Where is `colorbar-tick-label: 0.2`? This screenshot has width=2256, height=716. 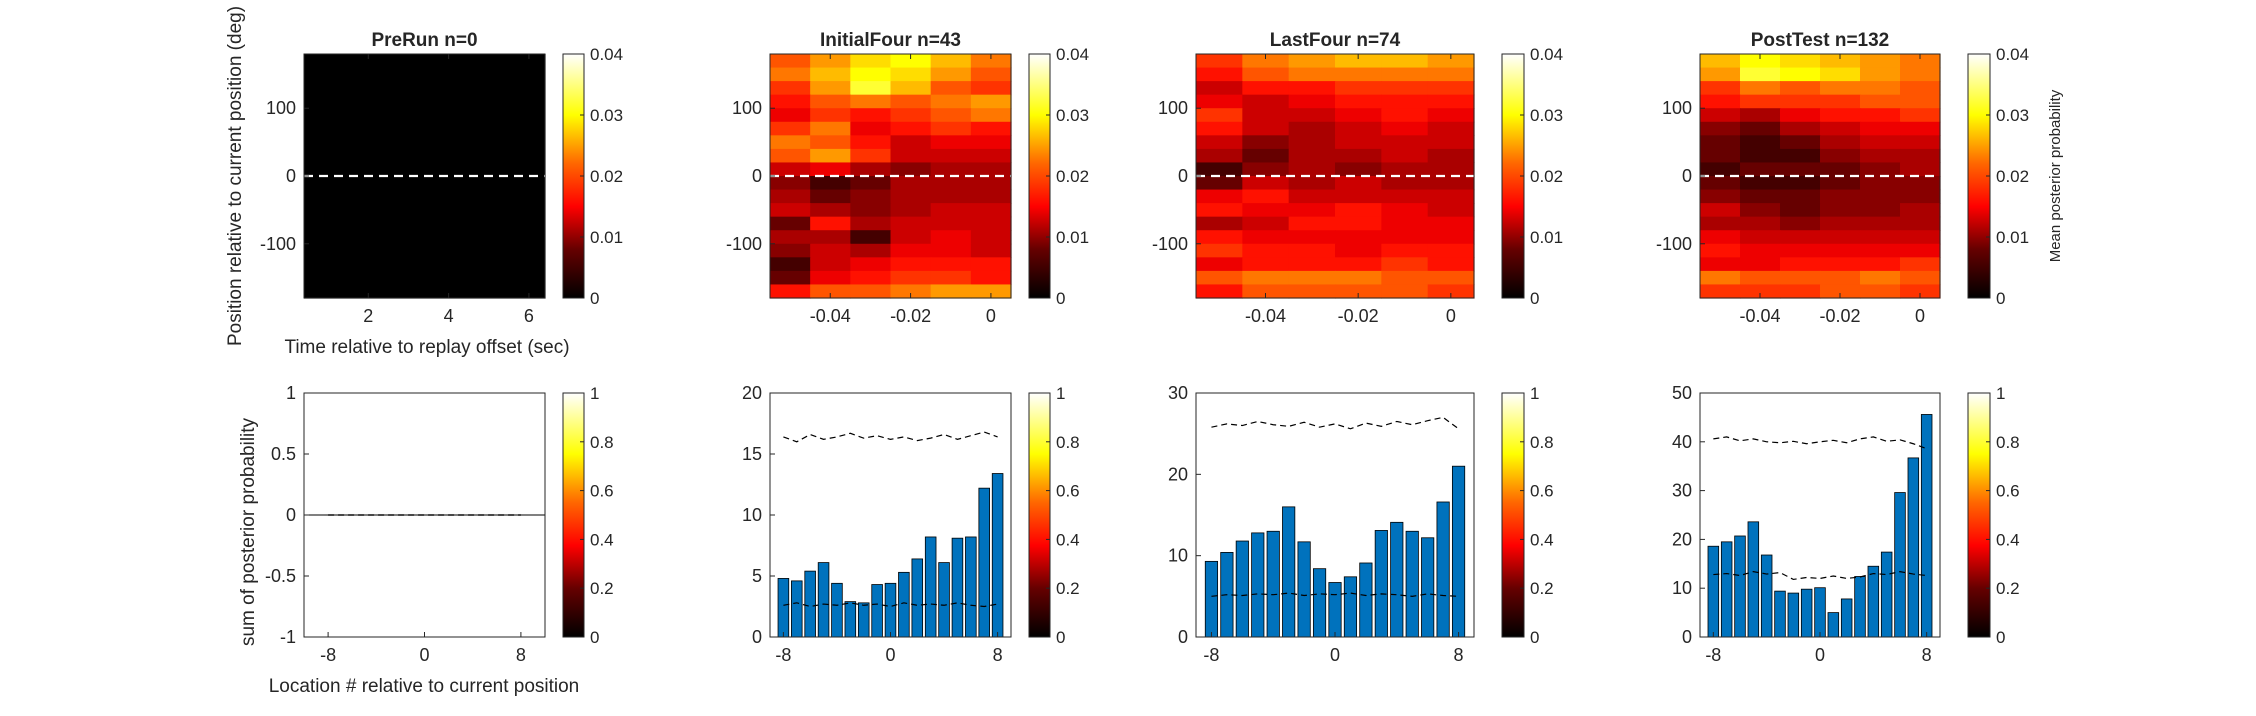 colorbar-tick-label: 0.2 is located at coordinates (1068, 588).